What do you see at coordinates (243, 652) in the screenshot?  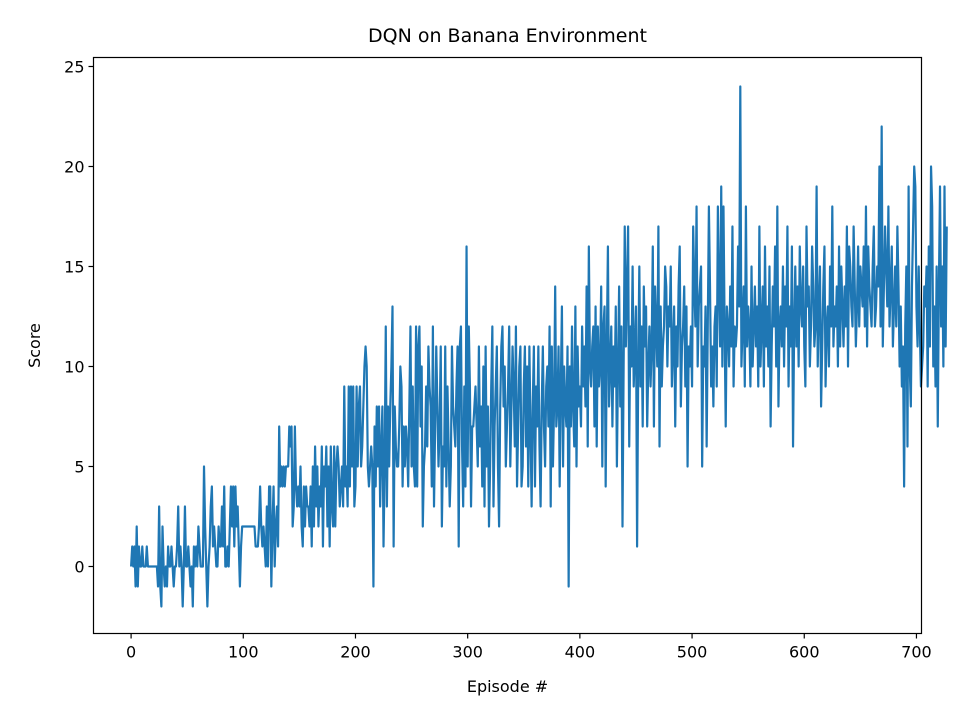 I see `x-tick-label: 100` at bounding box center [243, 652].